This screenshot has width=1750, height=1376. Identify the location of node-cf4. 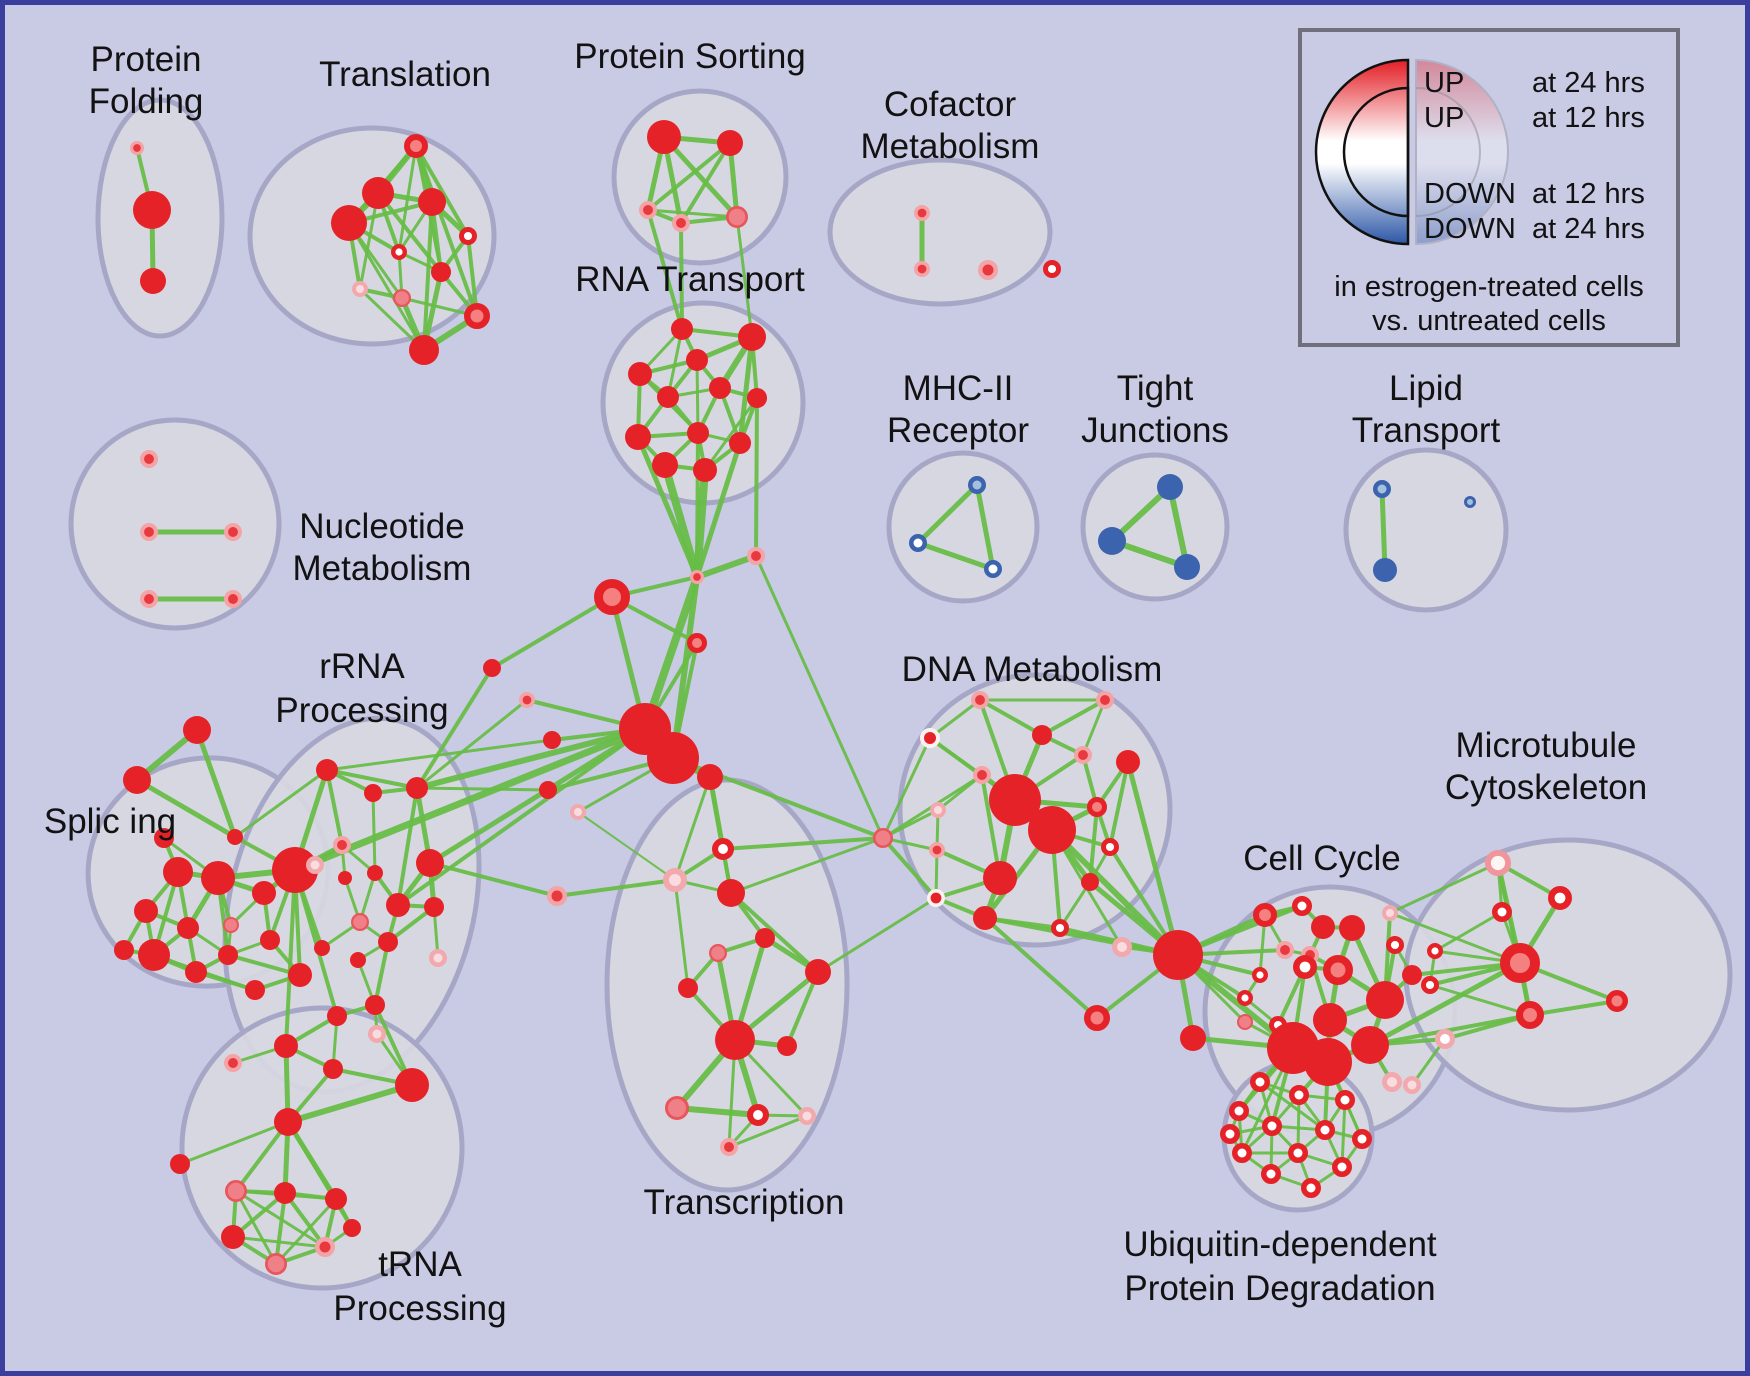
(1051, 269).